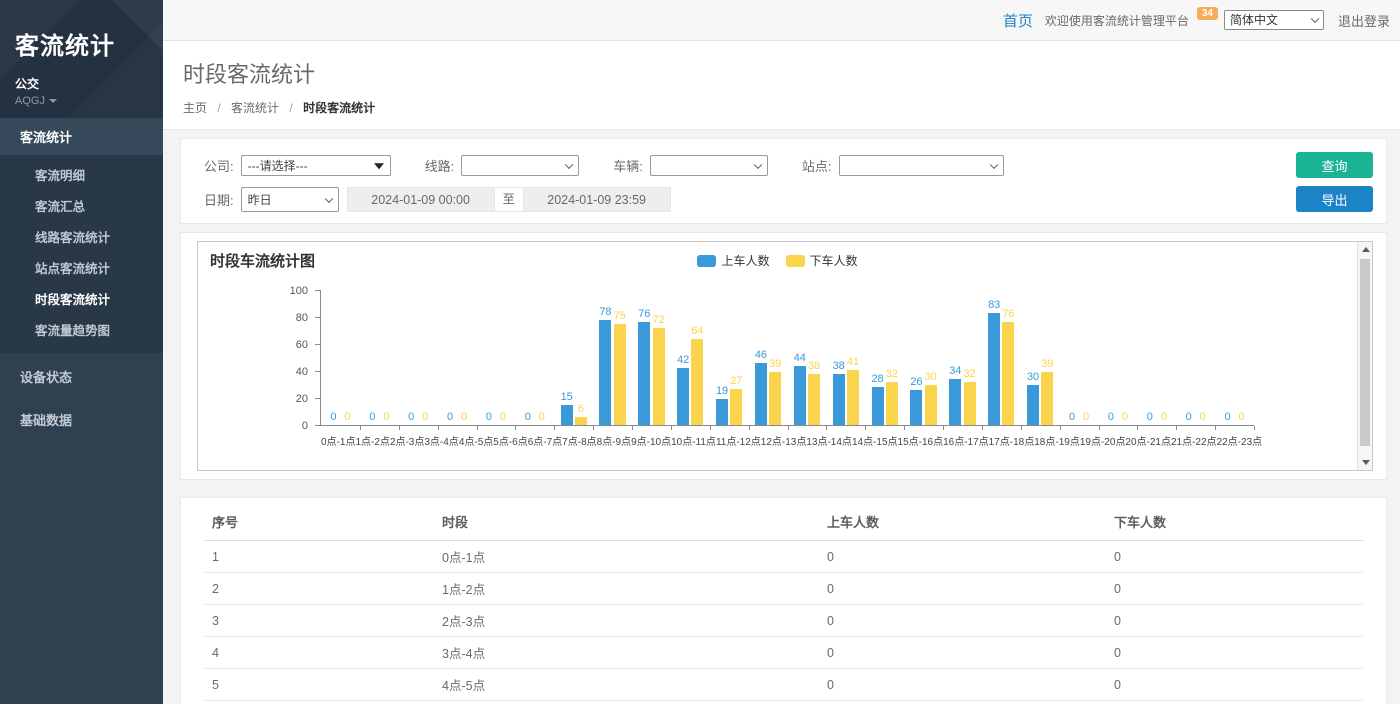 Image resolution: width=1400 pixels, height=704 pixels. Describe the element at coordinates (315, 165) in the screenshot. I see `company-select: ---请选择---` at that location.